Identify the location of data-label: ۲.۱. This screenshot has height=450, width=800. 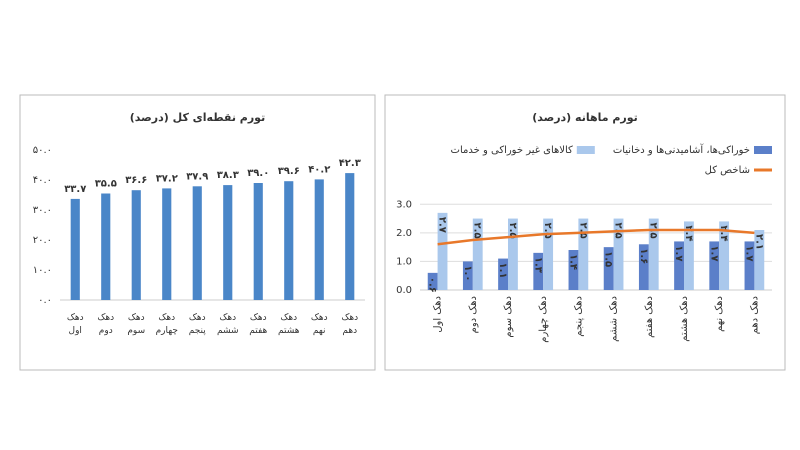
(758, 242).